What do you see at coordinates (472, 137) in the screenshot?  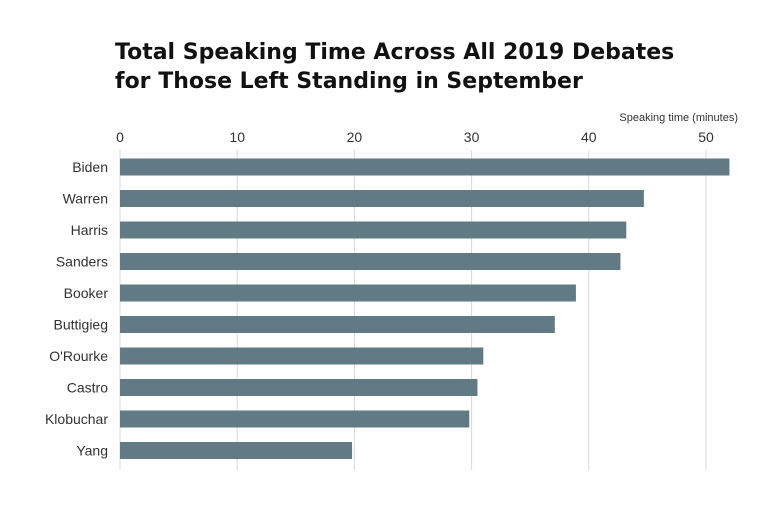 I see `x-tick-label: 30` at bounding box center [472, 137].